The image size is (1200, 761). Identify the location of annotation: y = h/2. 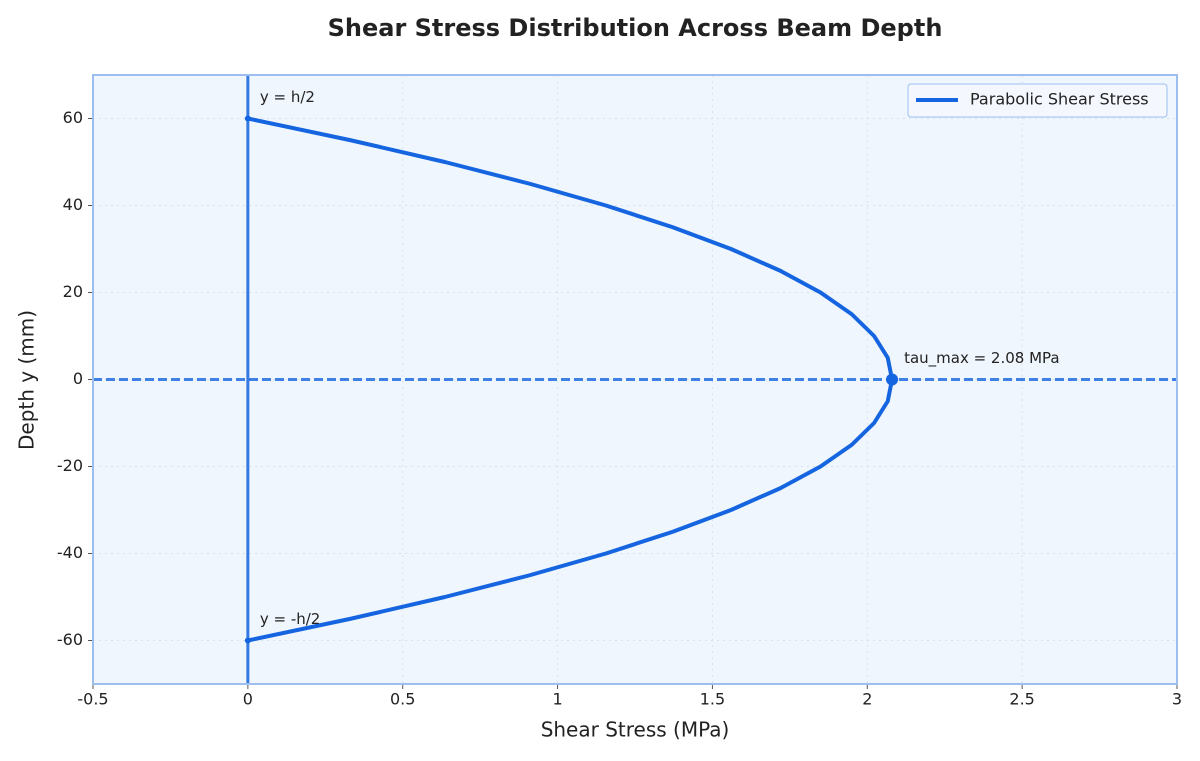
(287, 97).